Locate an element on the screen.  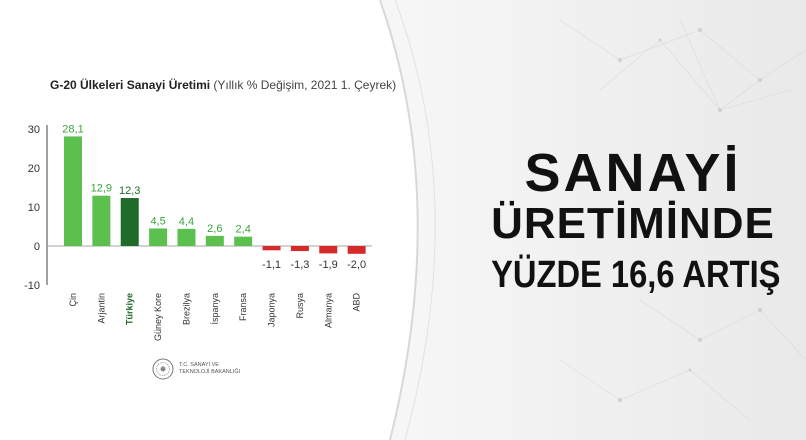
category-label: Çin is located at coordinates (73, 300).